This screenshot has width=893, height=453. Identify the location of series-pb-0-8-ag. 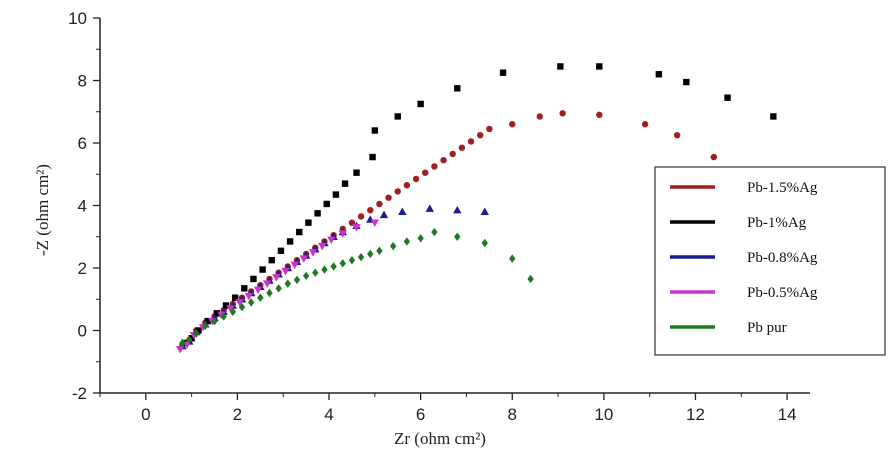
(333, 277).